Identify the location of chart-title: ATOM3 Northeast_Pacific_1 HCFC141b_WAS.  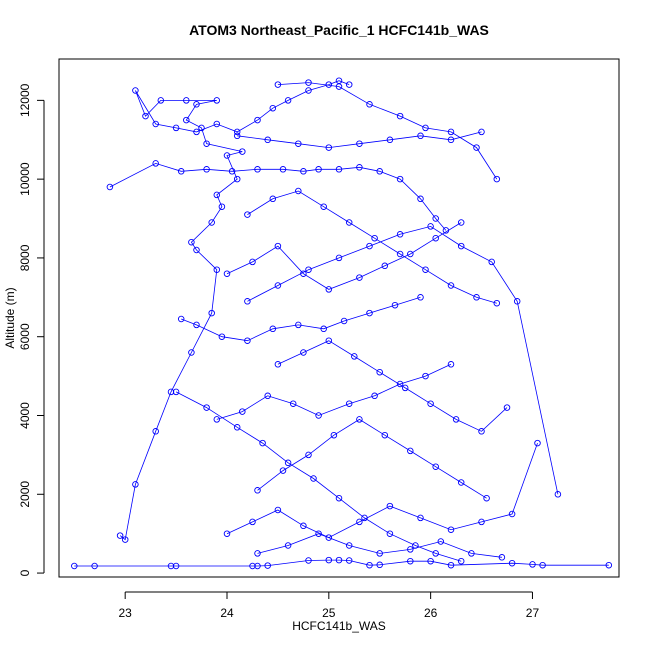
(339, 30).